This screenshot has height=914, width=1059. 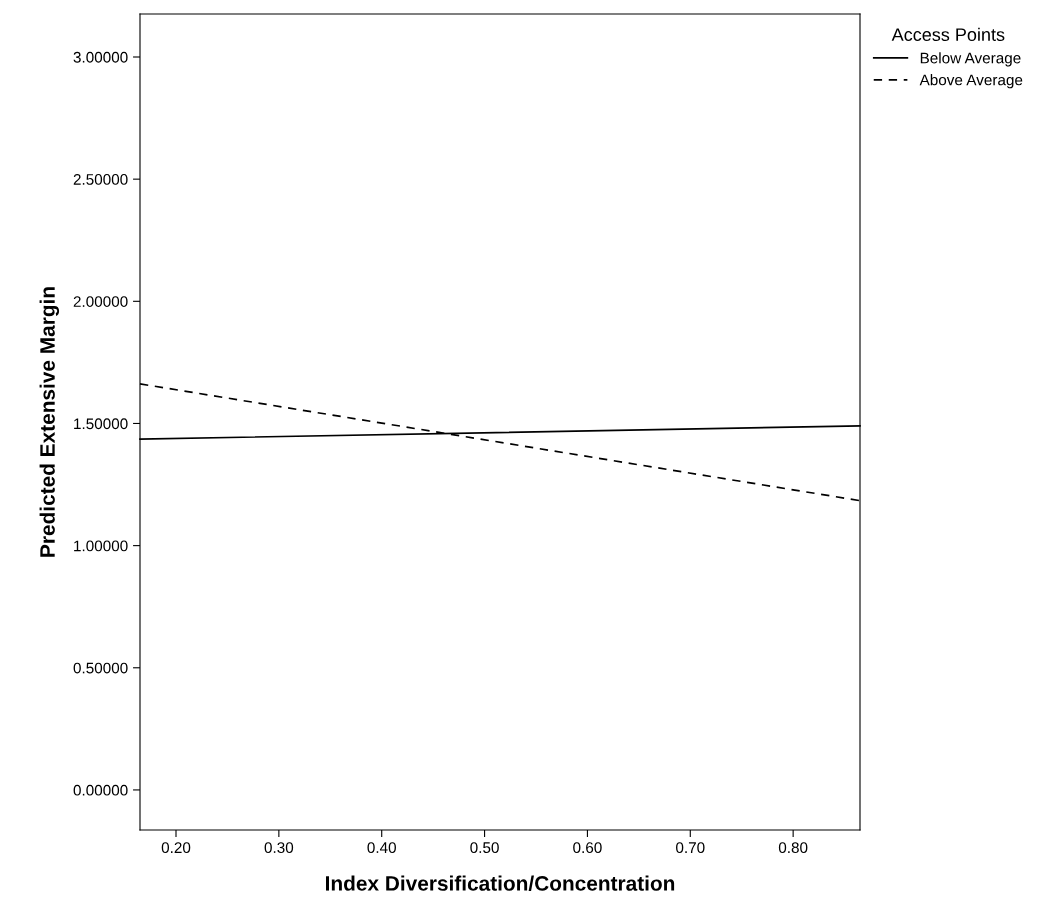 I want to click on x-tick-label: 0.20, so click(x=176, y=848).